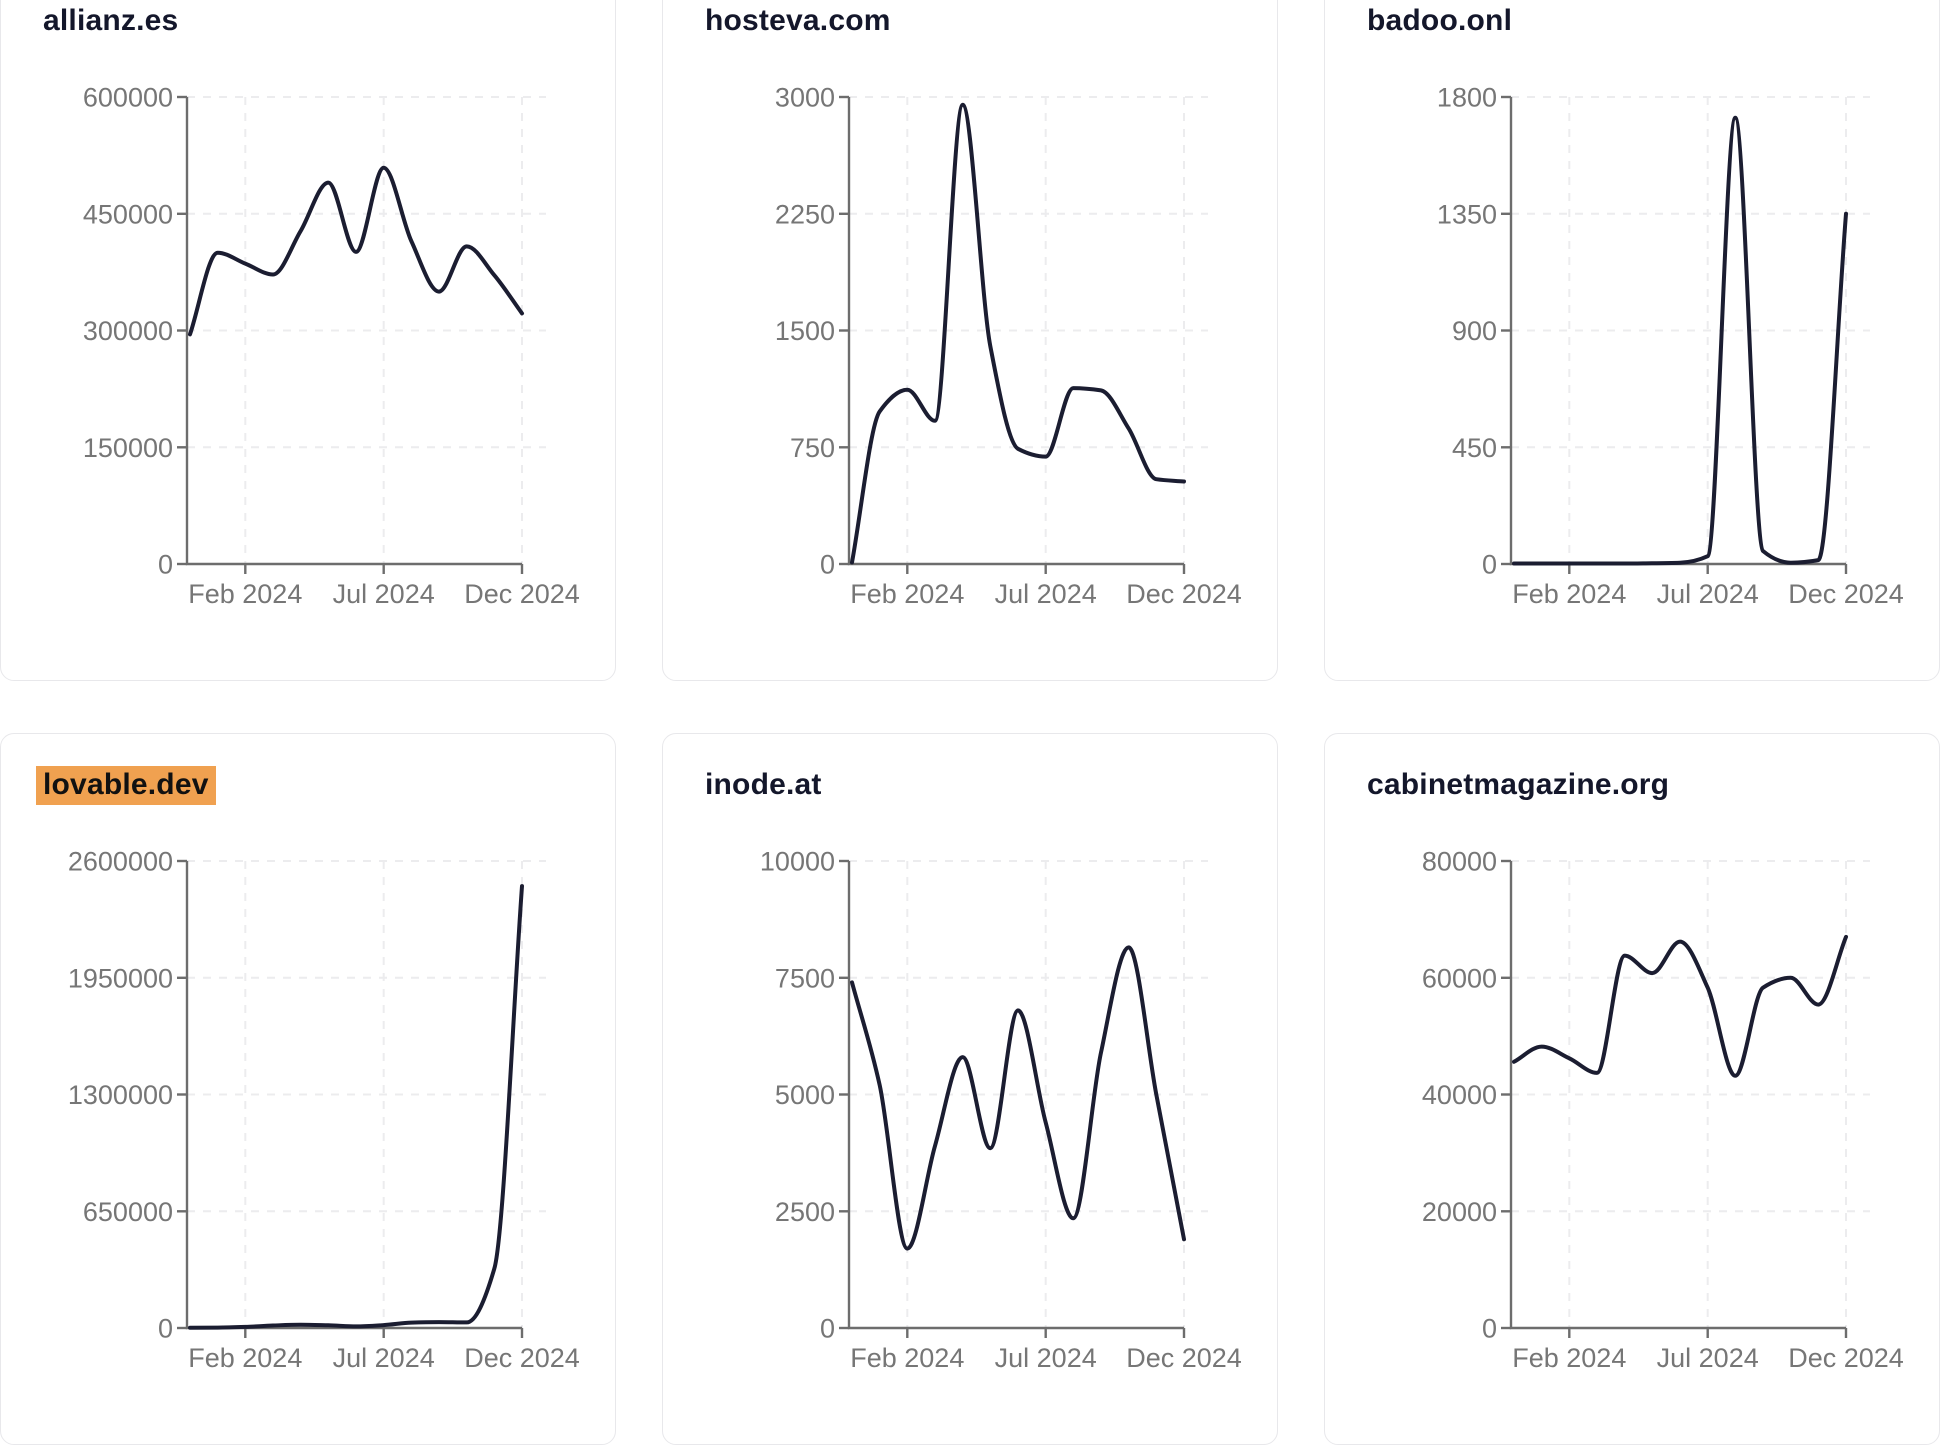  Describe the element at coordinates (128, 448) in the screenshot. I see `y-tick-label: 150000` at that location.